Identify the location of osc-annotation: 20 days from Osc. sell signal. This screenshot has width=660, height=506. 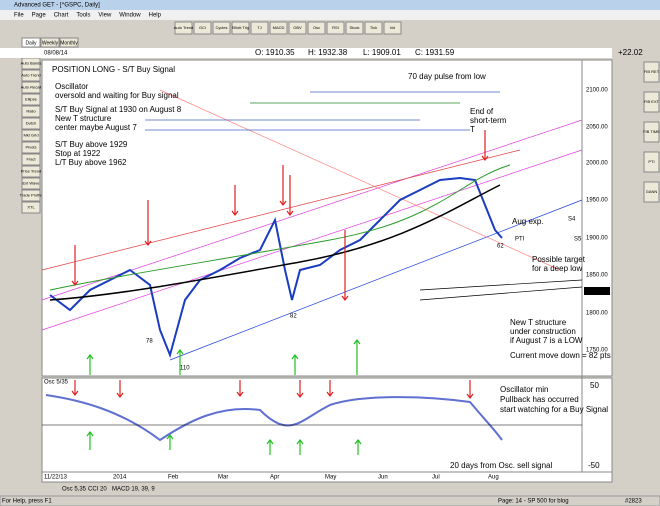
(501, 465).